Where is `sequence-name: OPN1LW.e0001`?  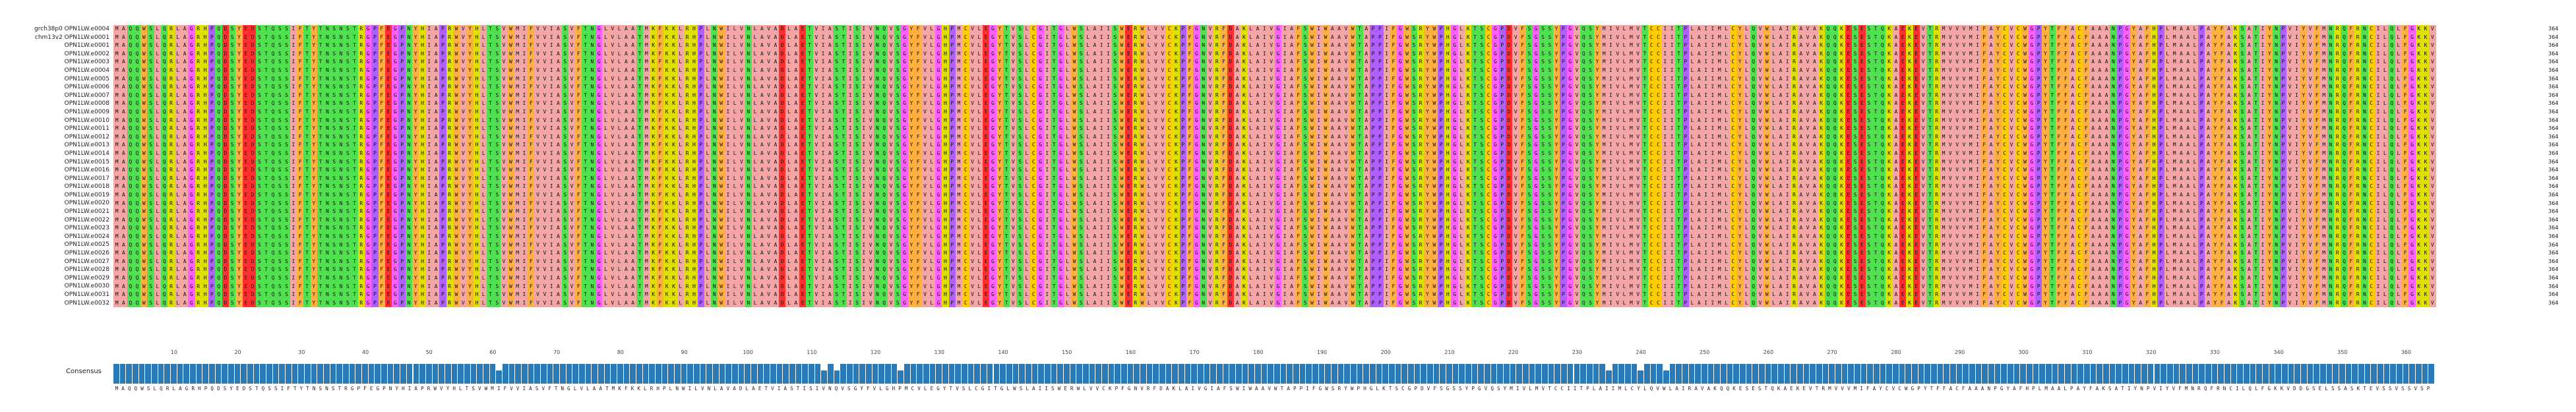 sequence-name: OPN1LW.e0001 is located at coordinates (56, 46).